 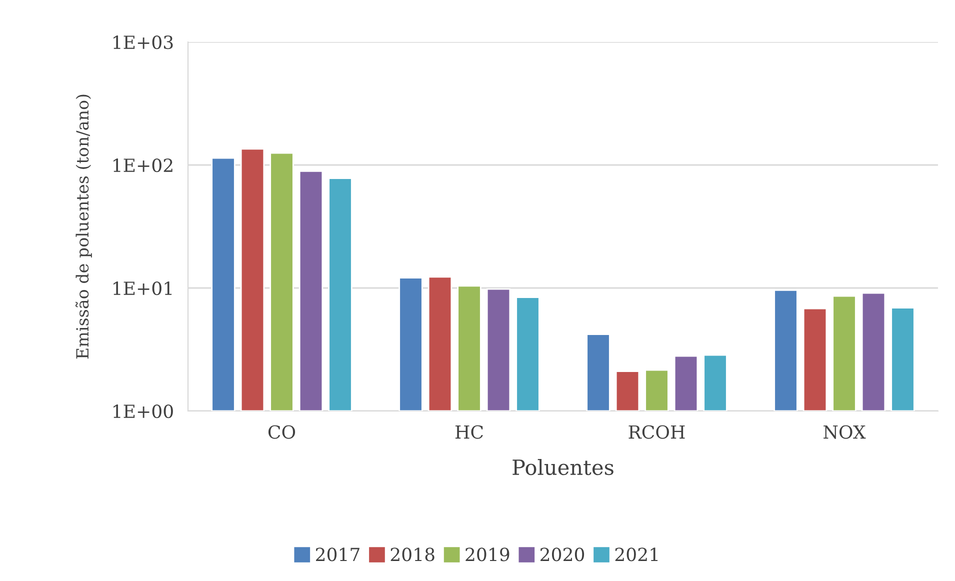 What do you see at coordinates (83, 226) in the screenshot?
I see `y-axis-title: Emissão de poluentes (ton/ano)` at bounding box center [83, 226].